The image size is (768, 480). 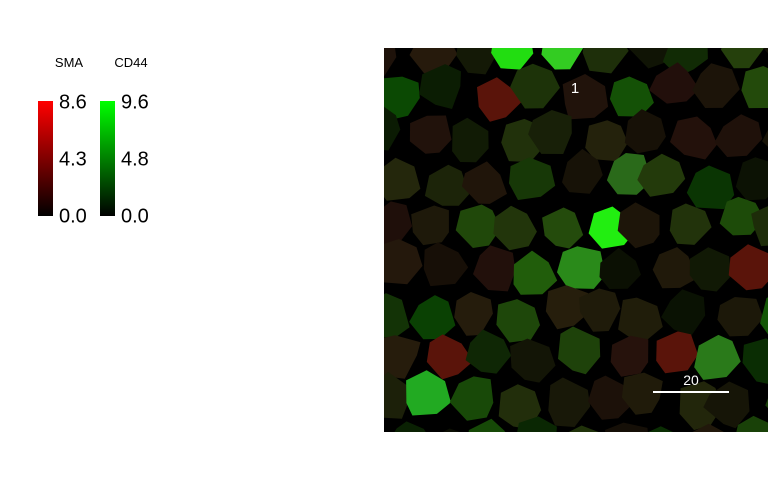 What do you see at coordinates (69, 62) in the screenshot?
I see `legend-title: SMA` at bounding box center [69, 62].